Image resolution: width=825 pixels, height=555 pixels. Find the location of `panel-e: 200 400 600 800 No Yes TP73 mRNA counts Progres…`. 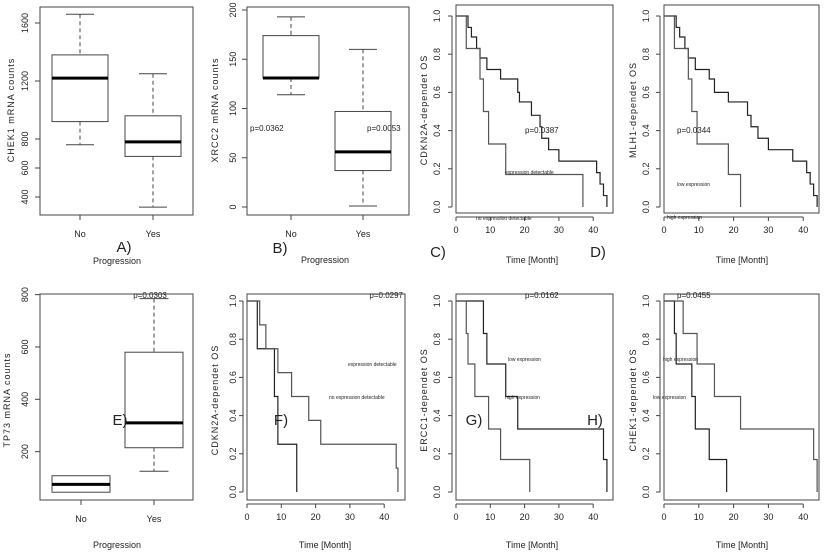

panel-e: 200 400 600 800 No Yes TP73 mRNA counts Progres… is located at coordinates (98, 418).